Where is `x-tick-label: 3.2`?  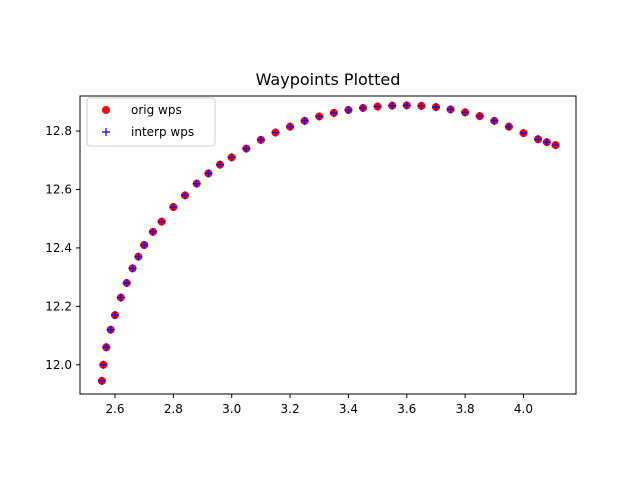
x-tick-label: 3.2 is located at coordinates (290, 409).